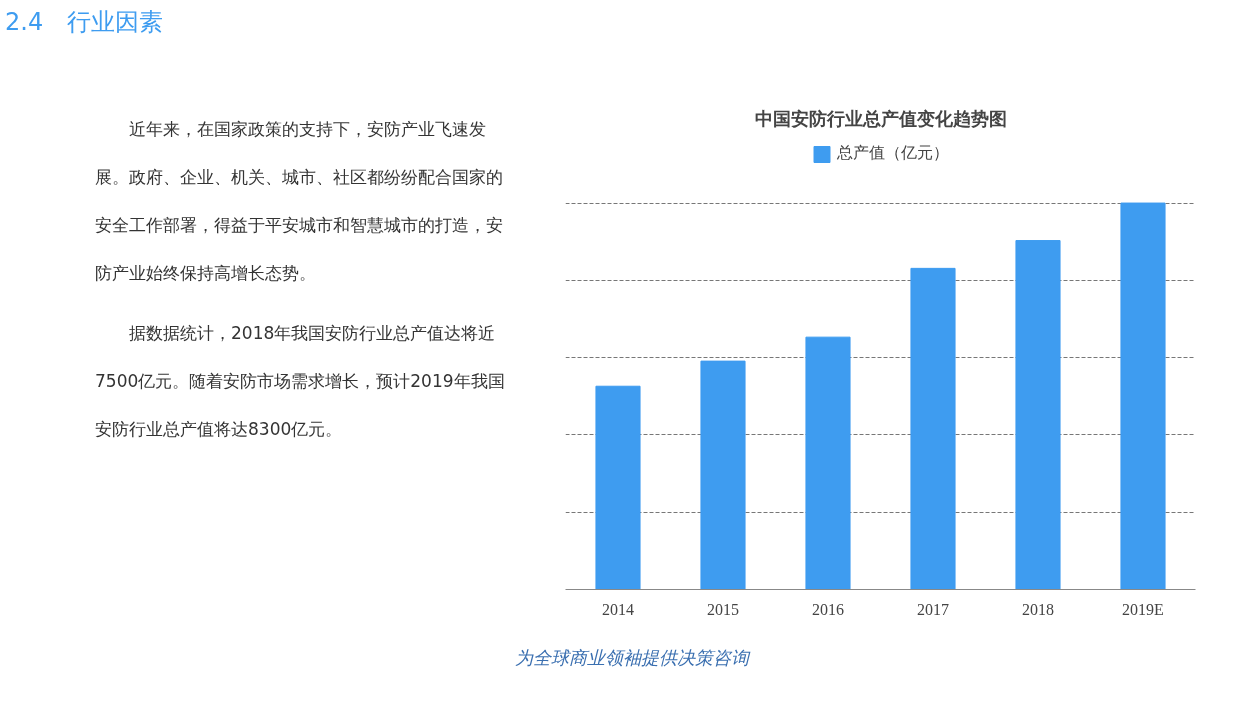 This screenshot has width=1253, height=723. Describe the element at coordinates (1143, 609) in the screenshot. I see `x-tick-label: 2019E` at that location.